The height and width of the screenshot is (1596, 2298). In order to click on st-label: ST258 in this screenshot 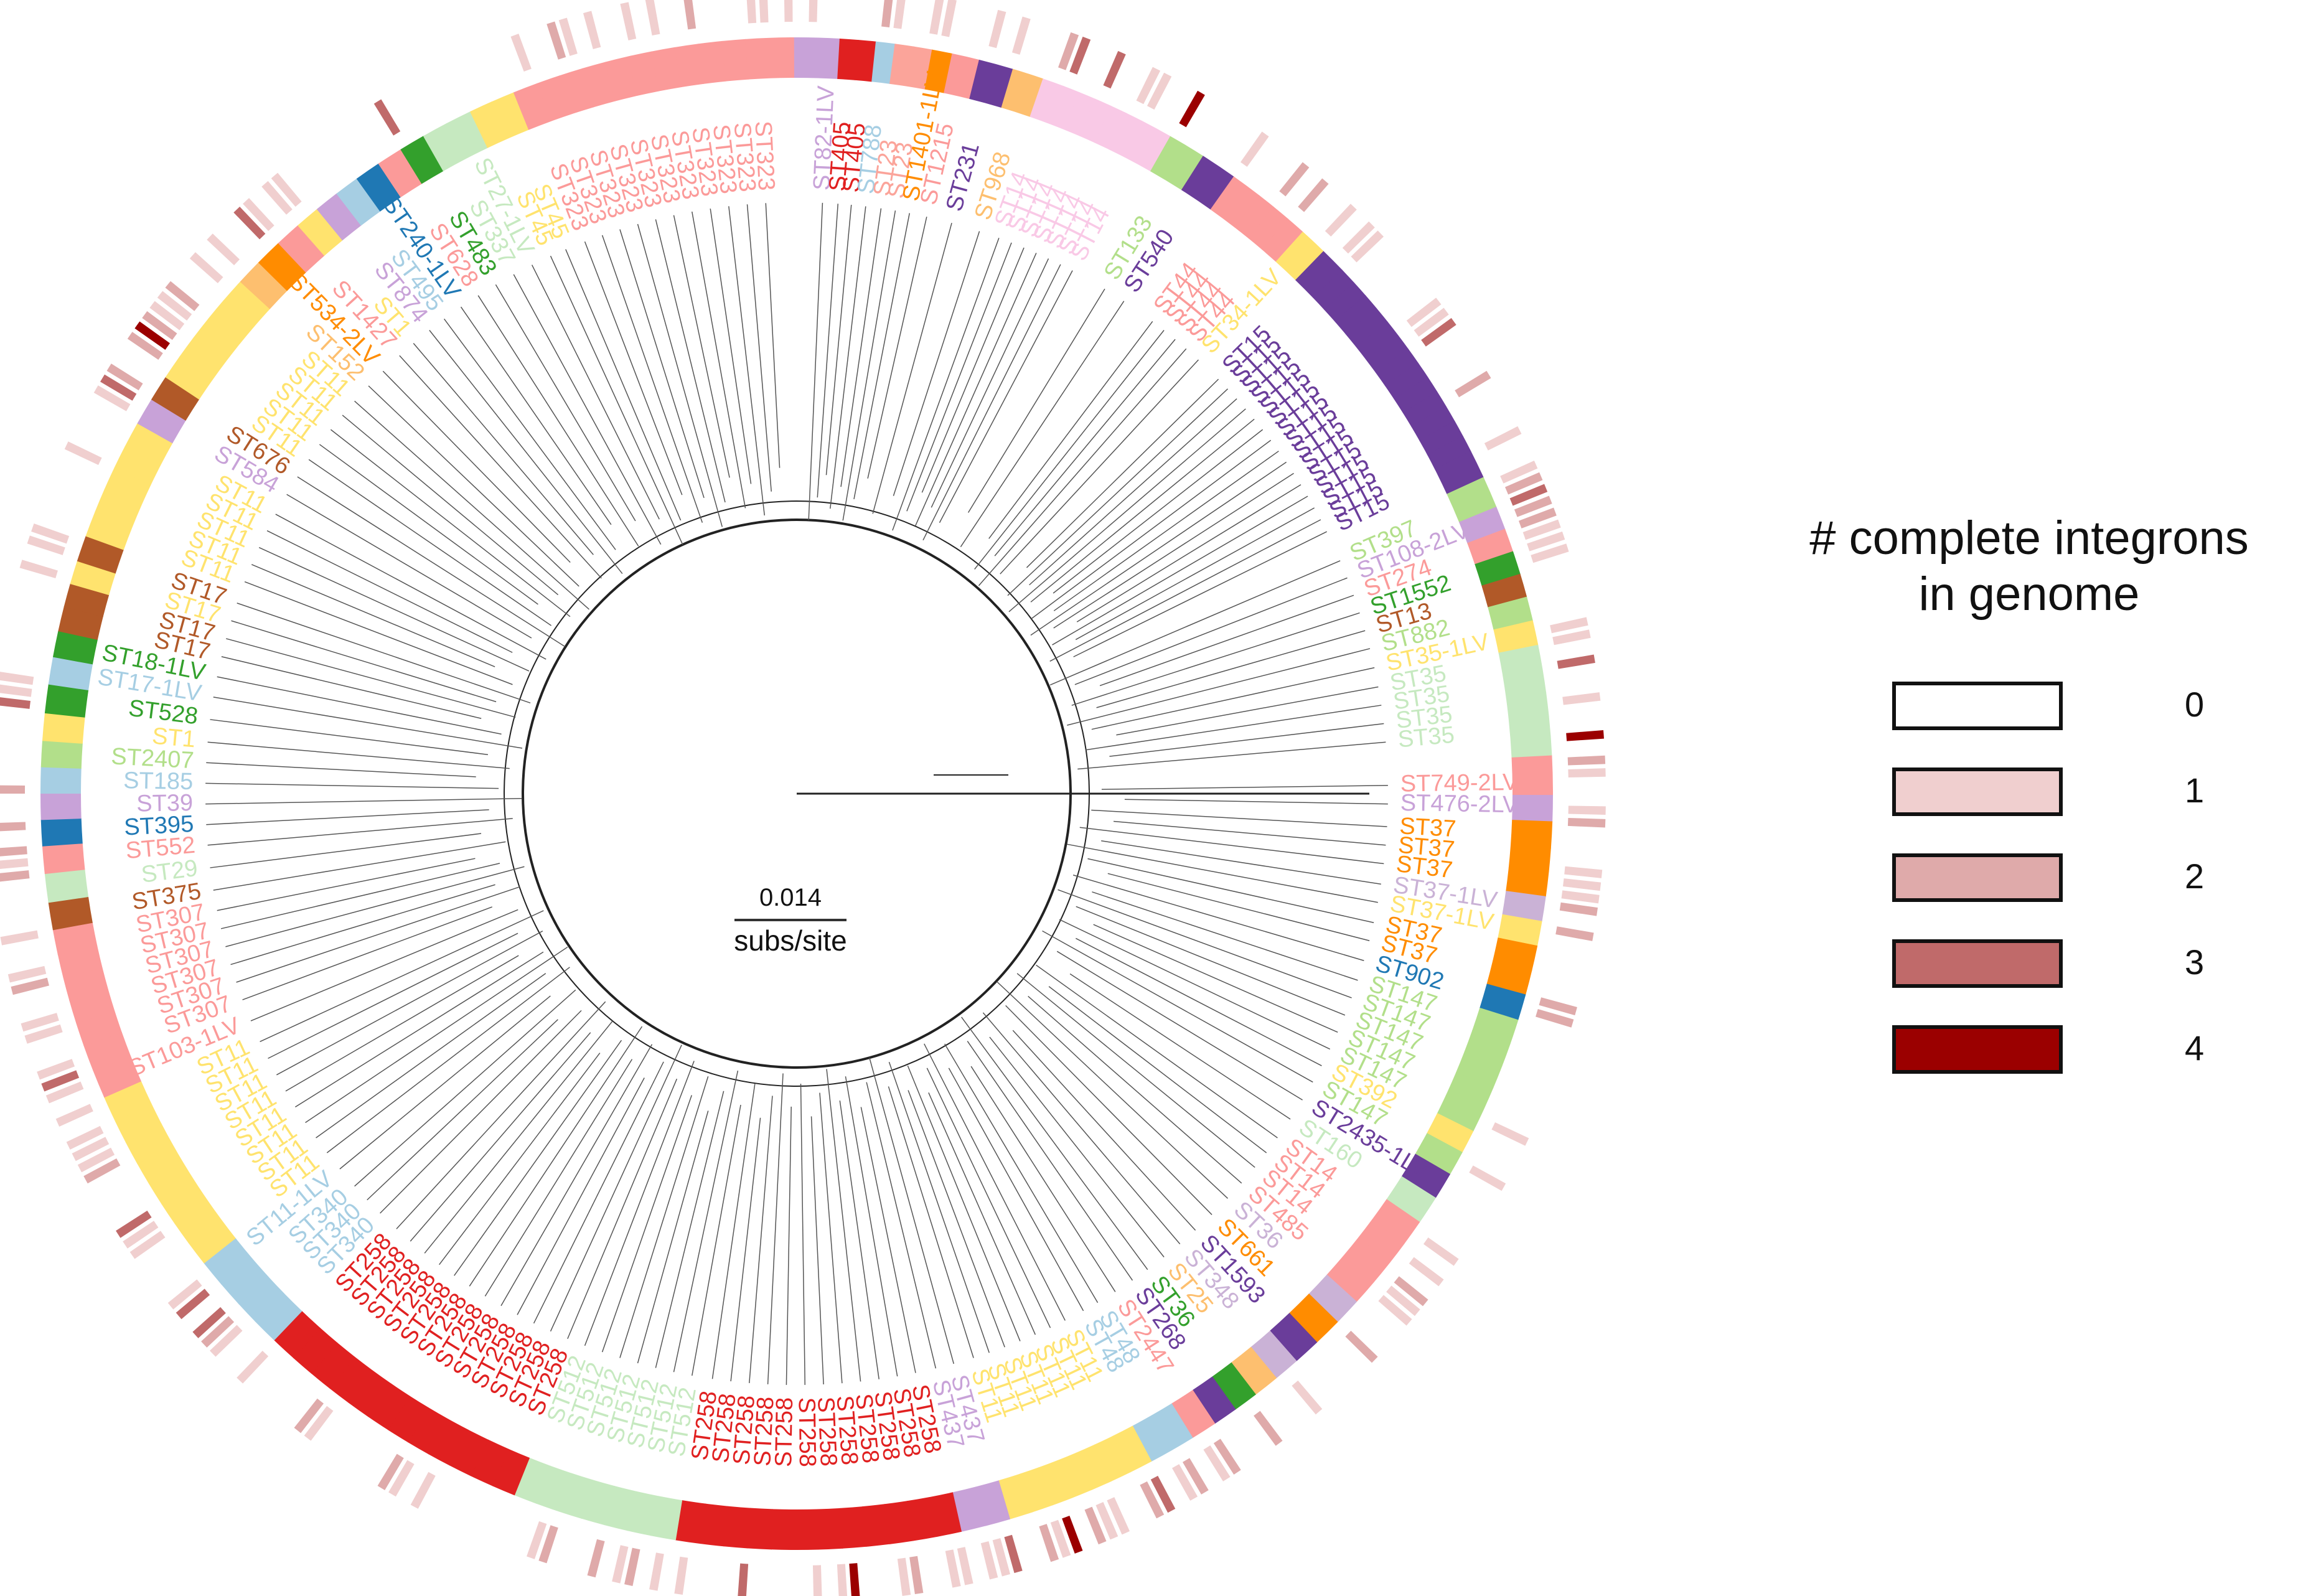, I will do `click(807, 1432)`.